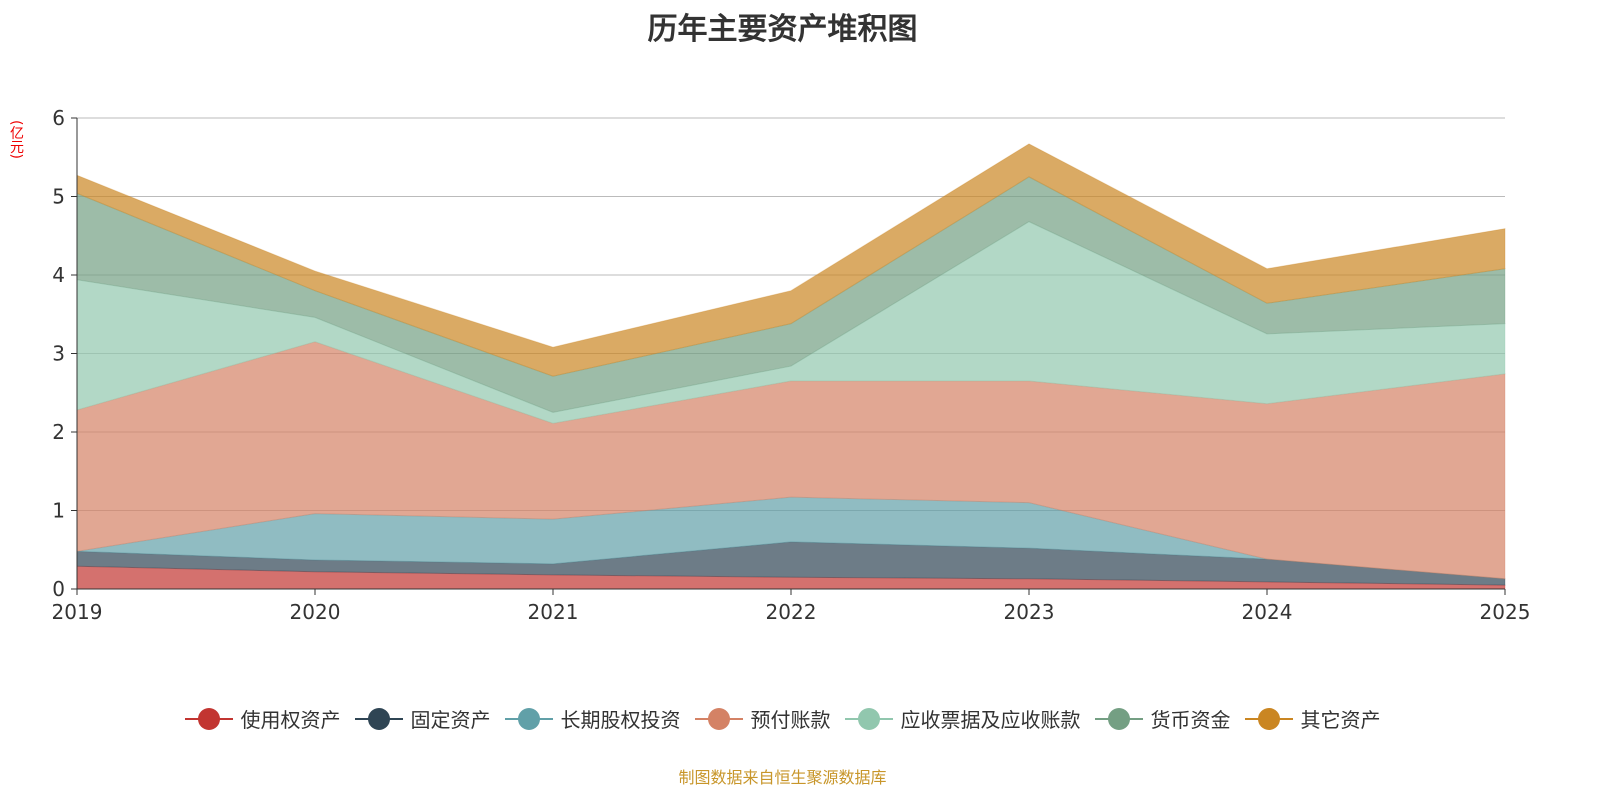 The height and width of the screenshot is (800, 1600). What do you see at coordinates (791, 612) in the screenshot?
I see `x-tick-label: 2022` at bounding box center [791, 612].